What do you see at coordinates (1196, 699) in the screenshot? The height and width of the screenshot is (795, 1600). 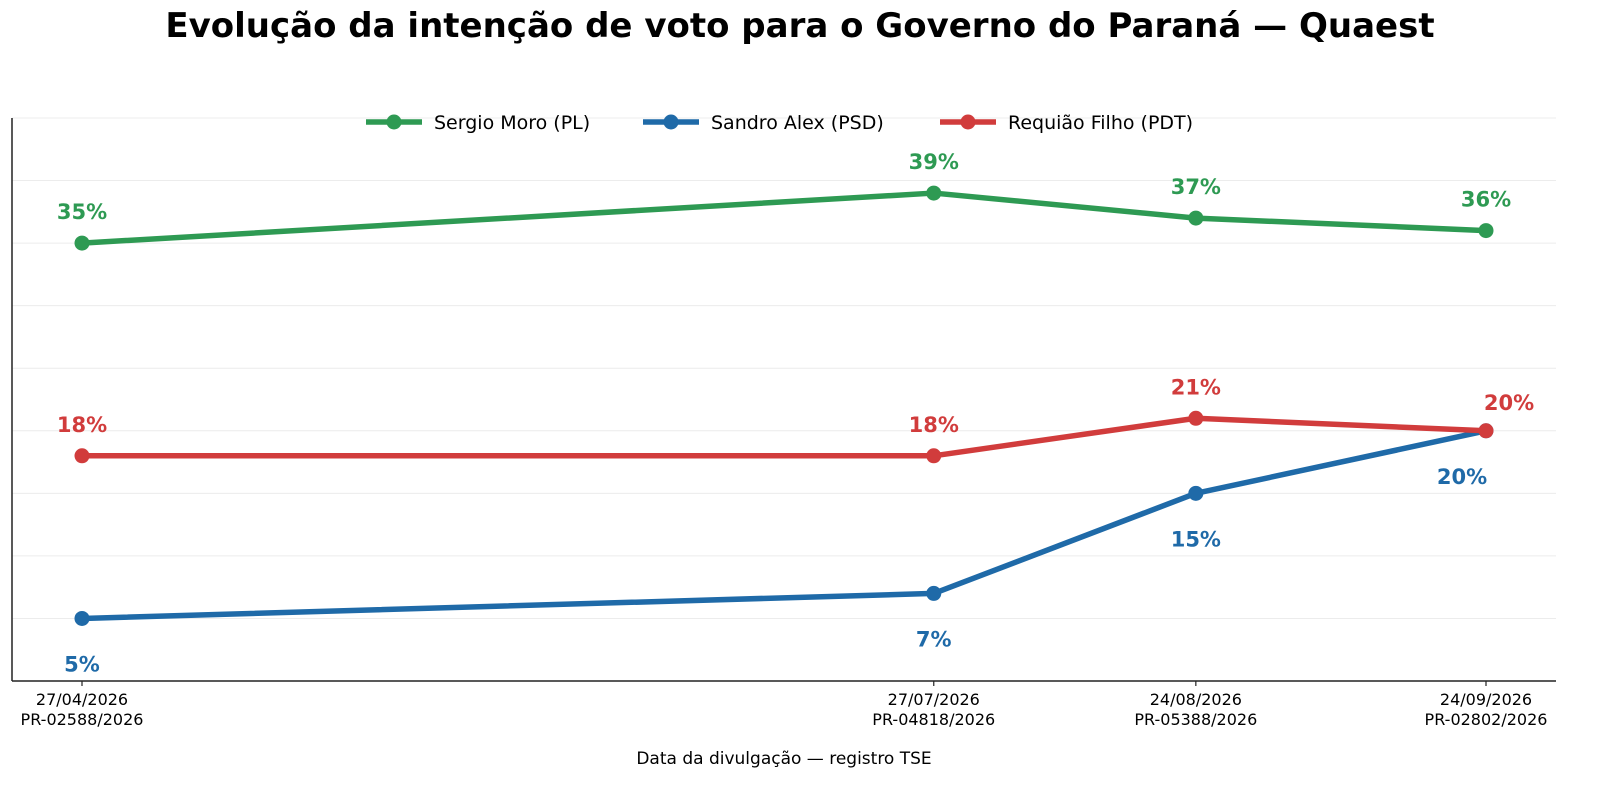 I see `x-tick-label: 24/08/2026` at bounding box center [1196, 699].